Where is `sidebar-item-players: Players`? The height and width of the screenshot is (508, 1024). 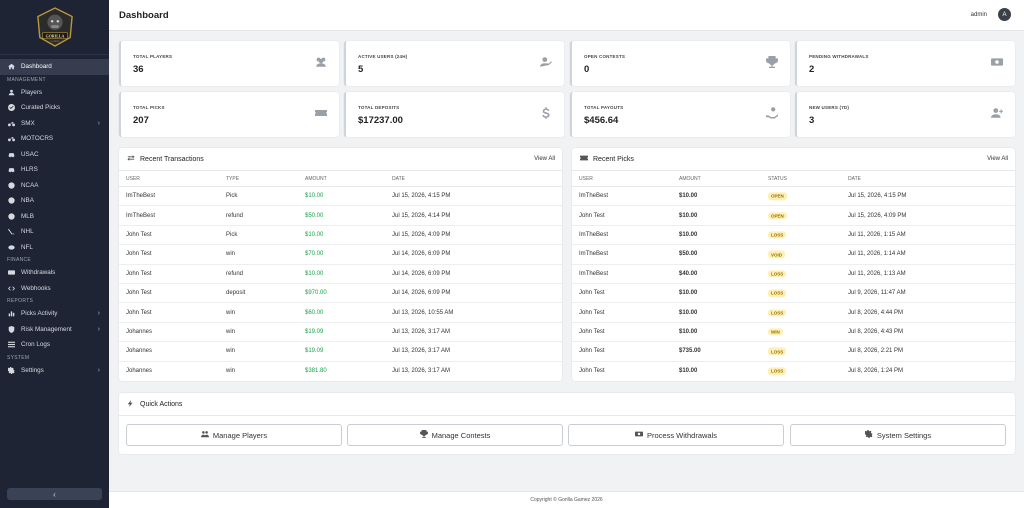 sidebar-item-players: Players is located at coordinates (54, 93).